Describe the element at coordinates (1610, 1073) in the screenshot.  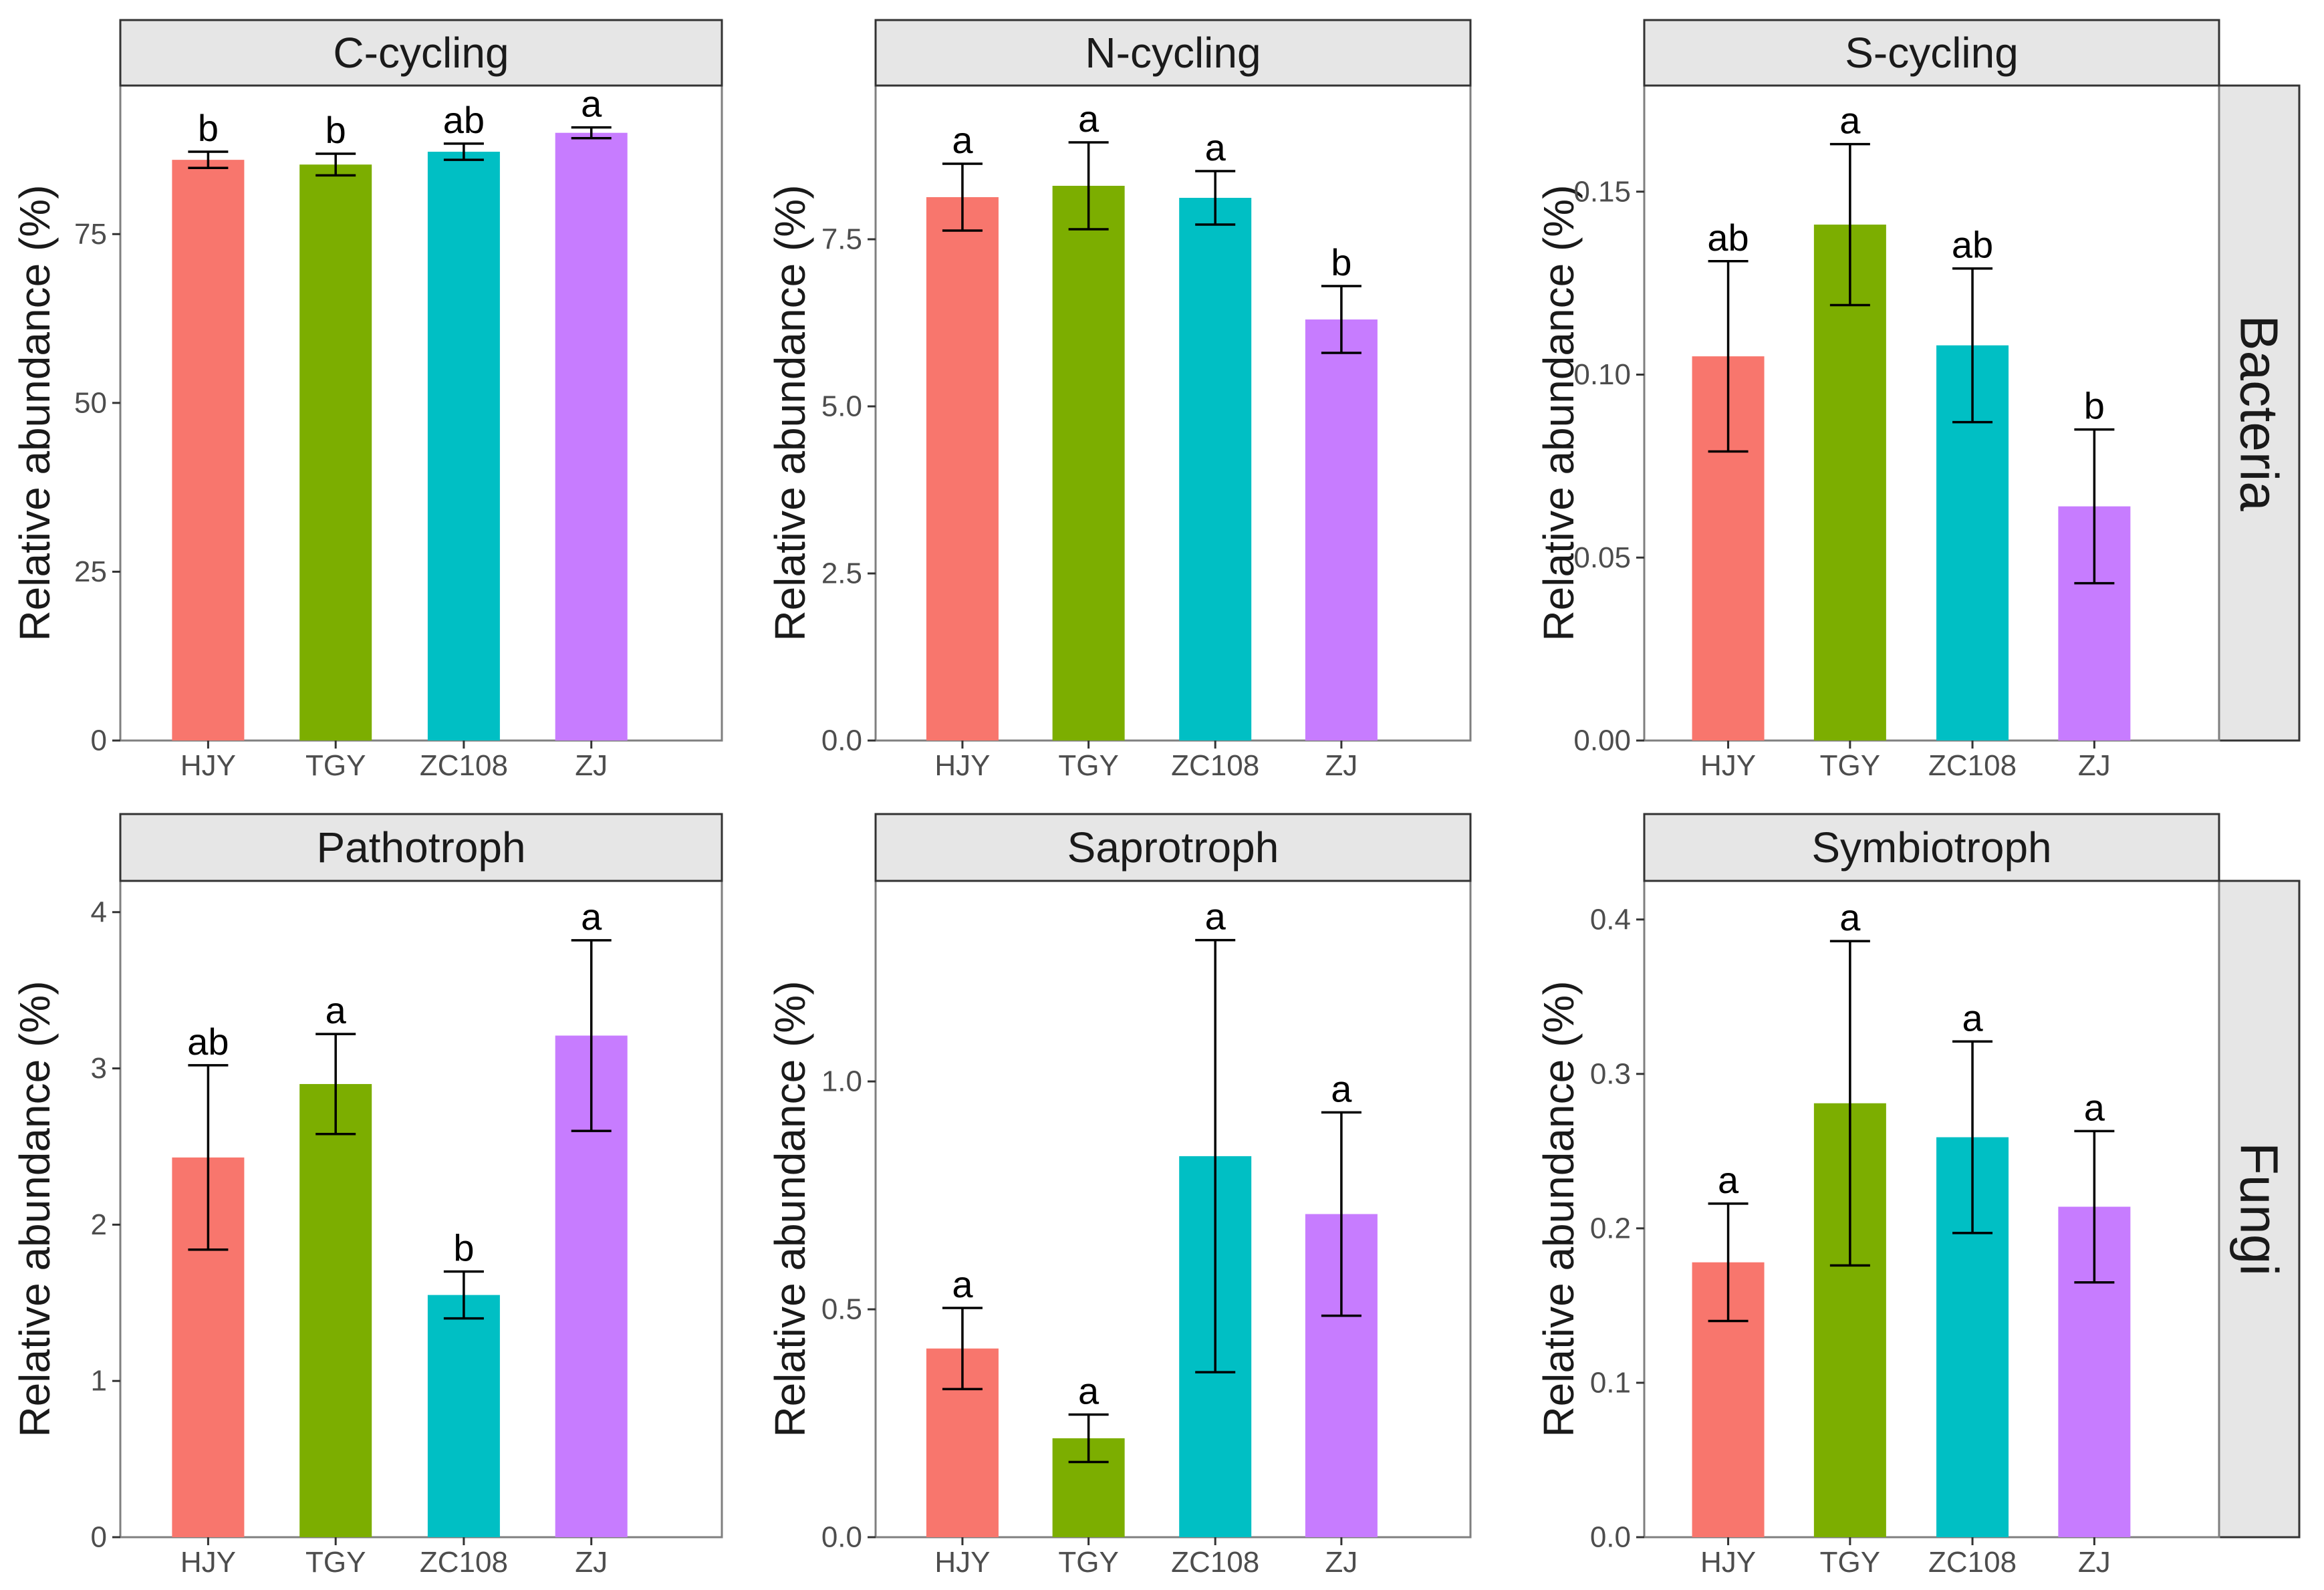
I see `y-tick-label: 0.3` at that location.